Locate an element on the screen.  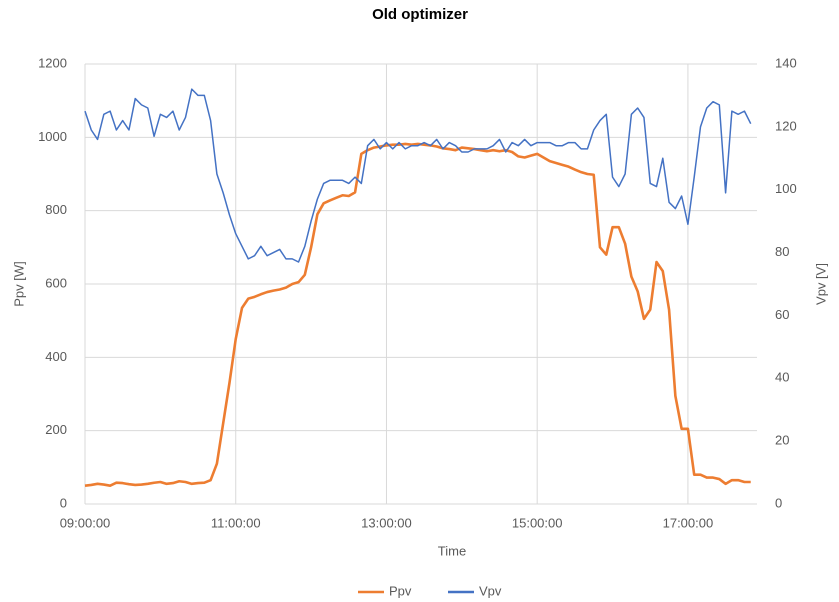
chart-title: Old optimizer is located at coordinates (420, 14).